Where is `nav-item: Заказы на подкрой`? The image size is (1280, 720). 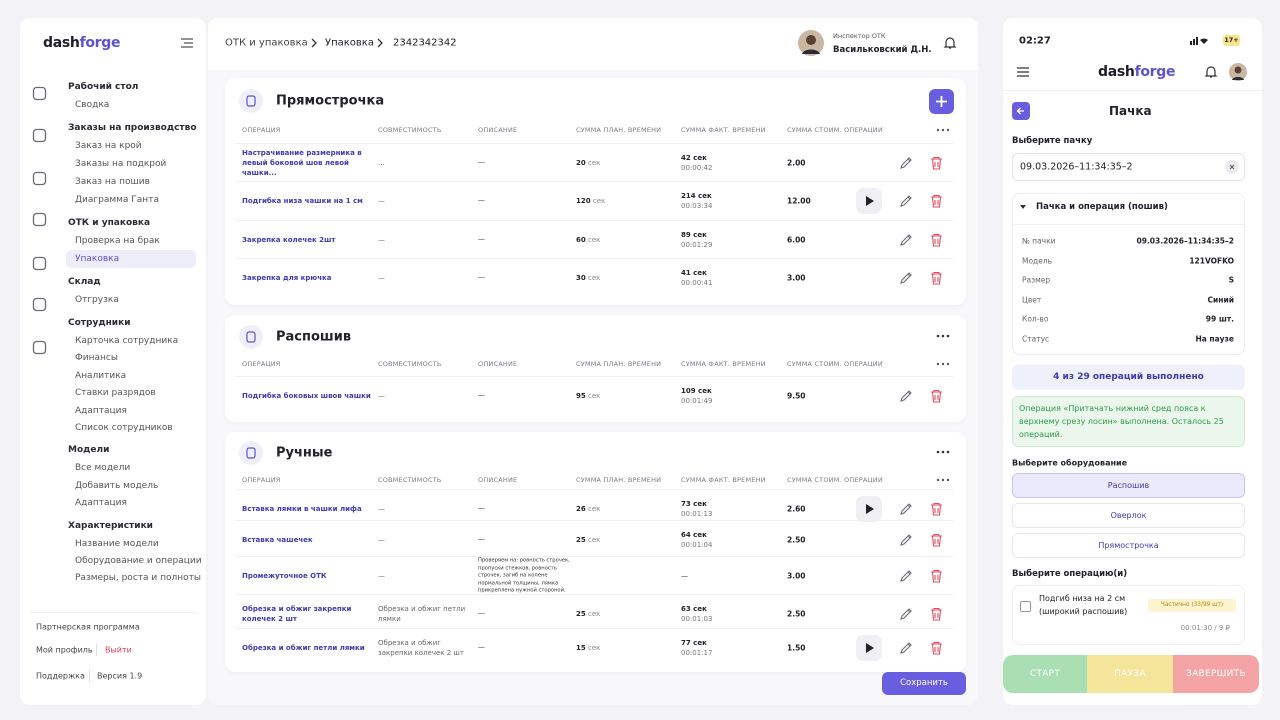
nav-item: Заказы на подкрой is located at coordinates (121, 164).